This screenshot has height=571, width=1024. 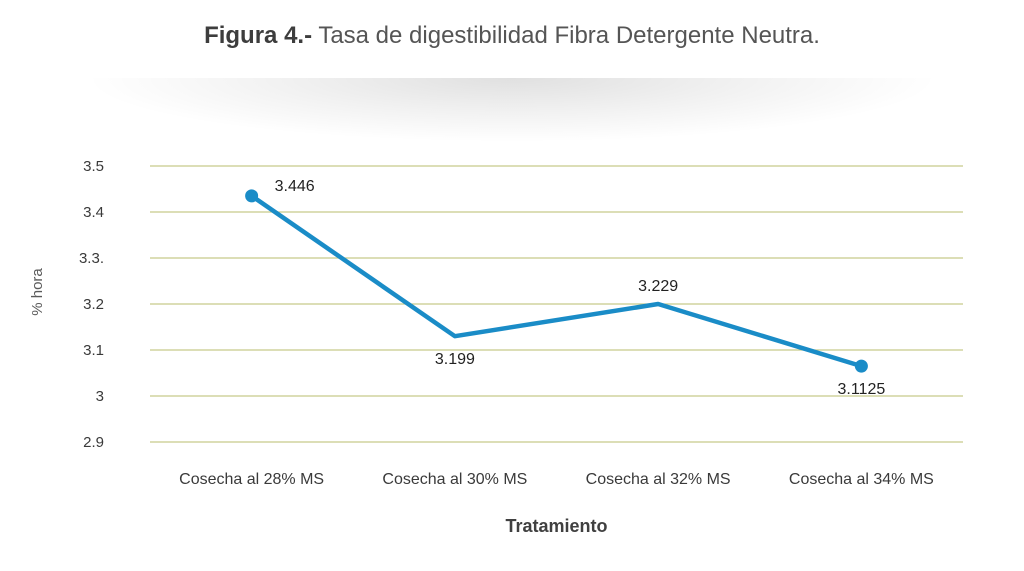 I want to click on y-tick-label: 3.5, so click(x=93, y=166).